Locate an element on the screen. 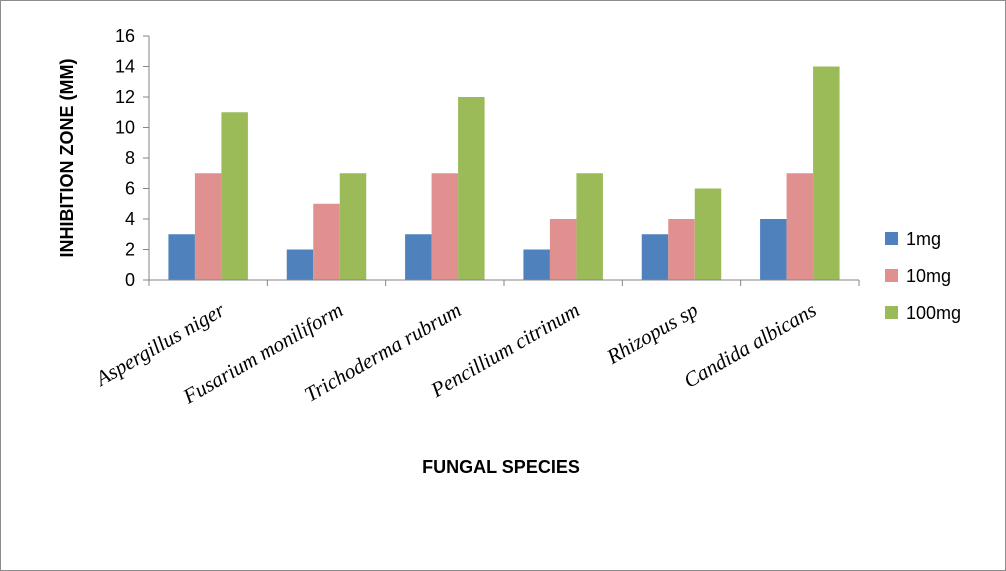 The height and width of the screenshot is (571, 1006). x-category-label-5: Rhizopus sp is located at coordinates (652, 334).